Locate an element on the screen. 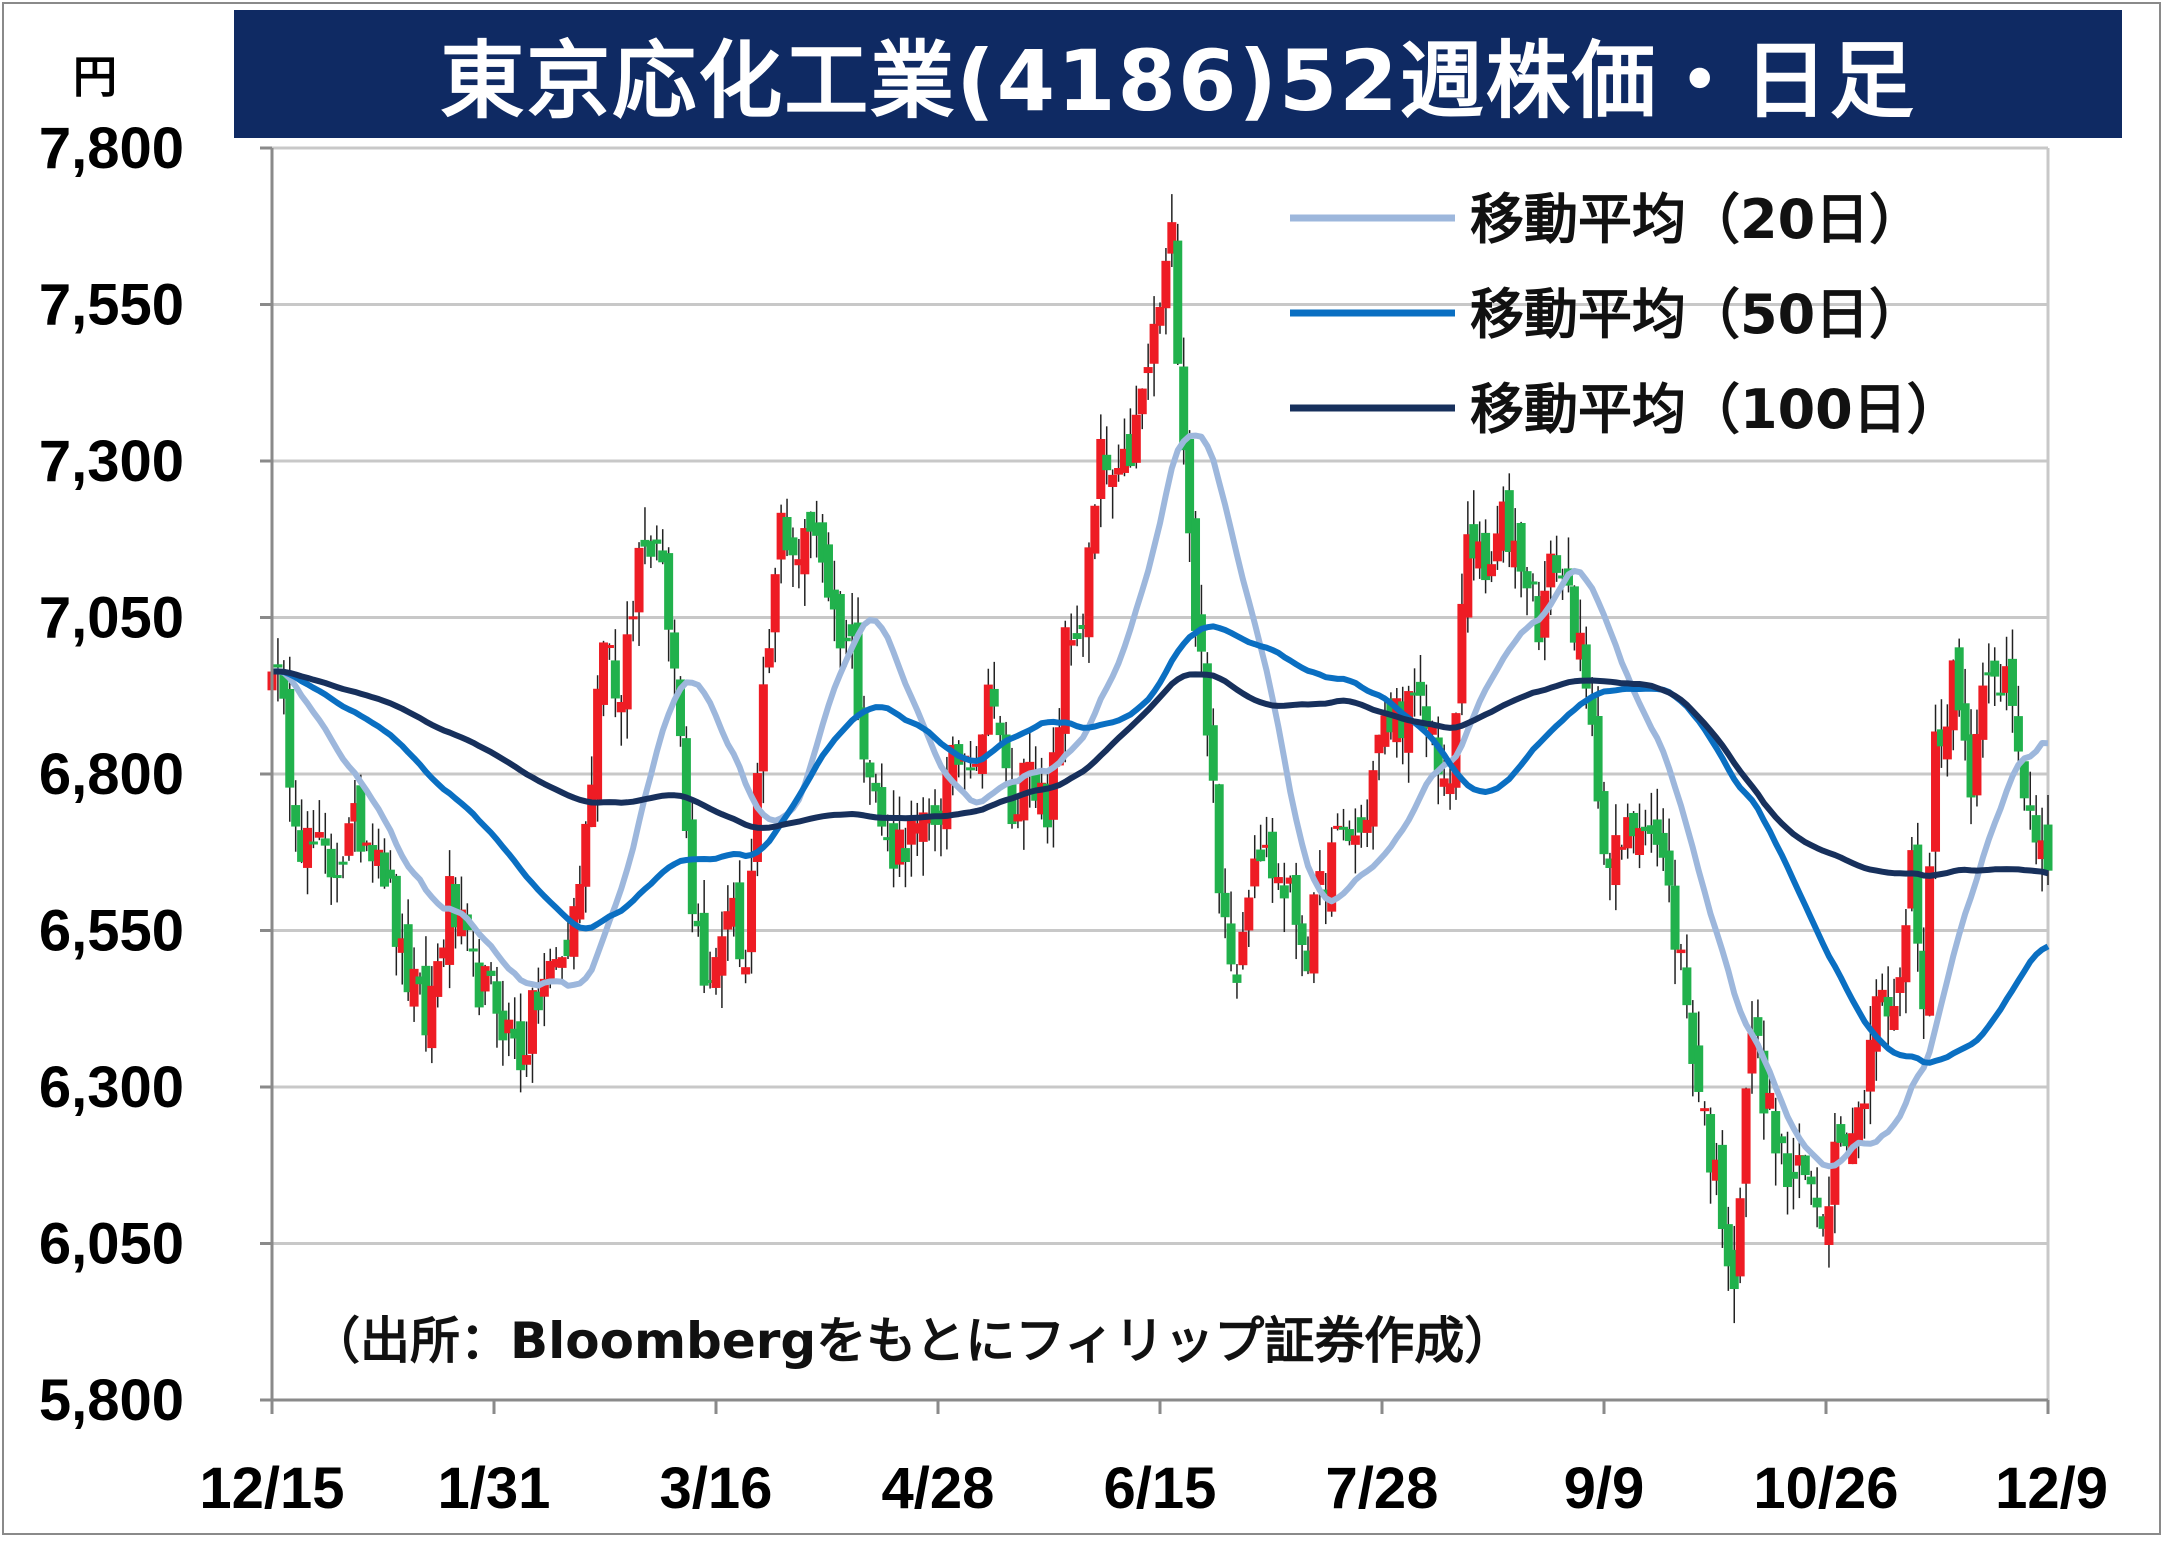 The width and height of the screenshot is (2167, 1541). x-tick-label: 10/26 is located at coordinates (1825, 1488).